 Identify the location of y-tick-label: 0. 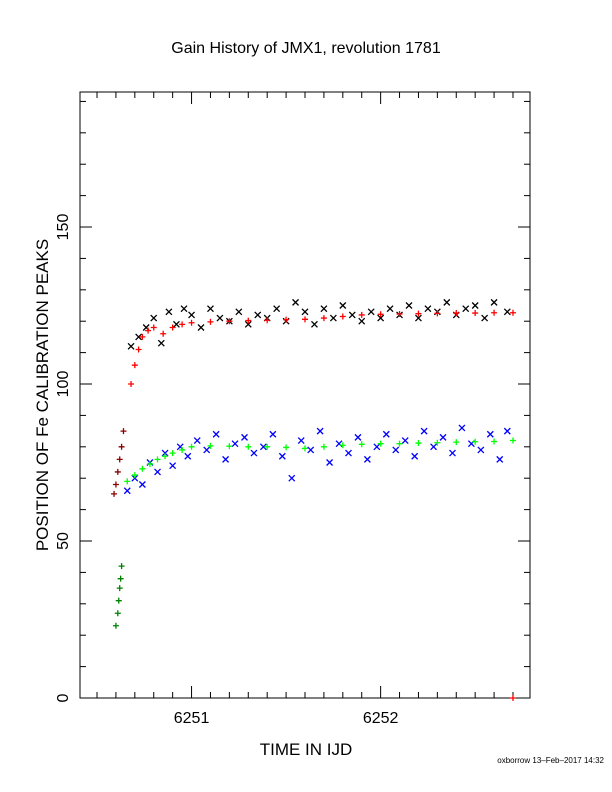
(63, 697).